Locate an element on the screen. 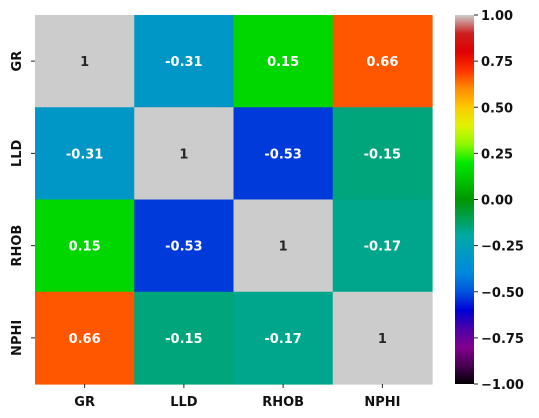 This screenshot has width=539, height=418. heatmap-cell-rhob-nphi is located at coordinates (382, 246).